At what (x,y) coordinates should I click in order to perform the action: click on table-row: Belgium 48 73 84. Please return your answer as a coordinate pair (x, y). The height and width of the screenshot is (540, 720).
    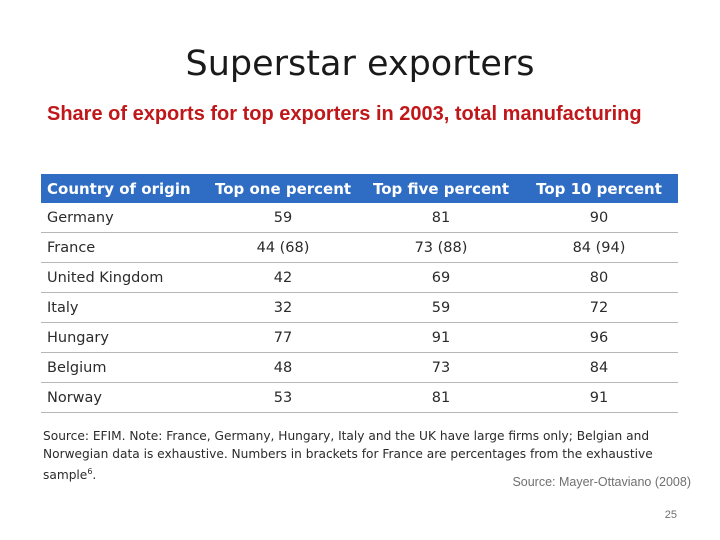
    Looking at the image, I should click on (359, 367).